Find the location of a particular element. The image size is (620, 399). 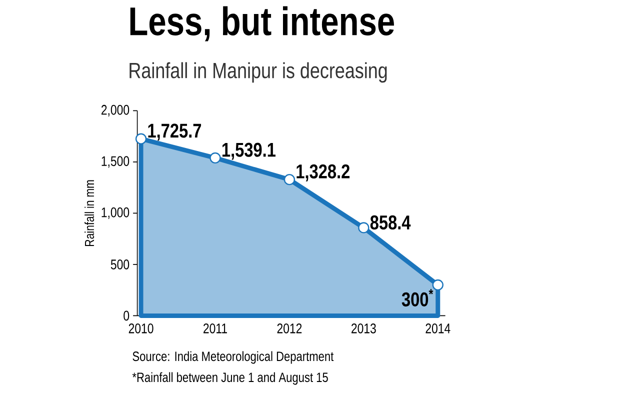

data-label: 858.4 is located at coordinates (390, 222).